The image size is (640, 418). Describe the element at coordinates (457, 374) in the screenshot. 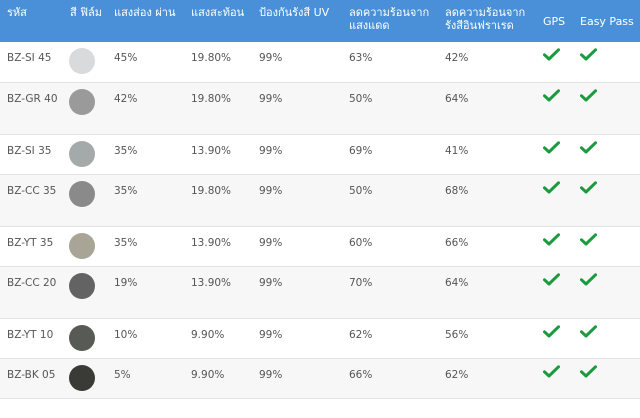

I see `heat-infrared-cell: 62%` at that location.